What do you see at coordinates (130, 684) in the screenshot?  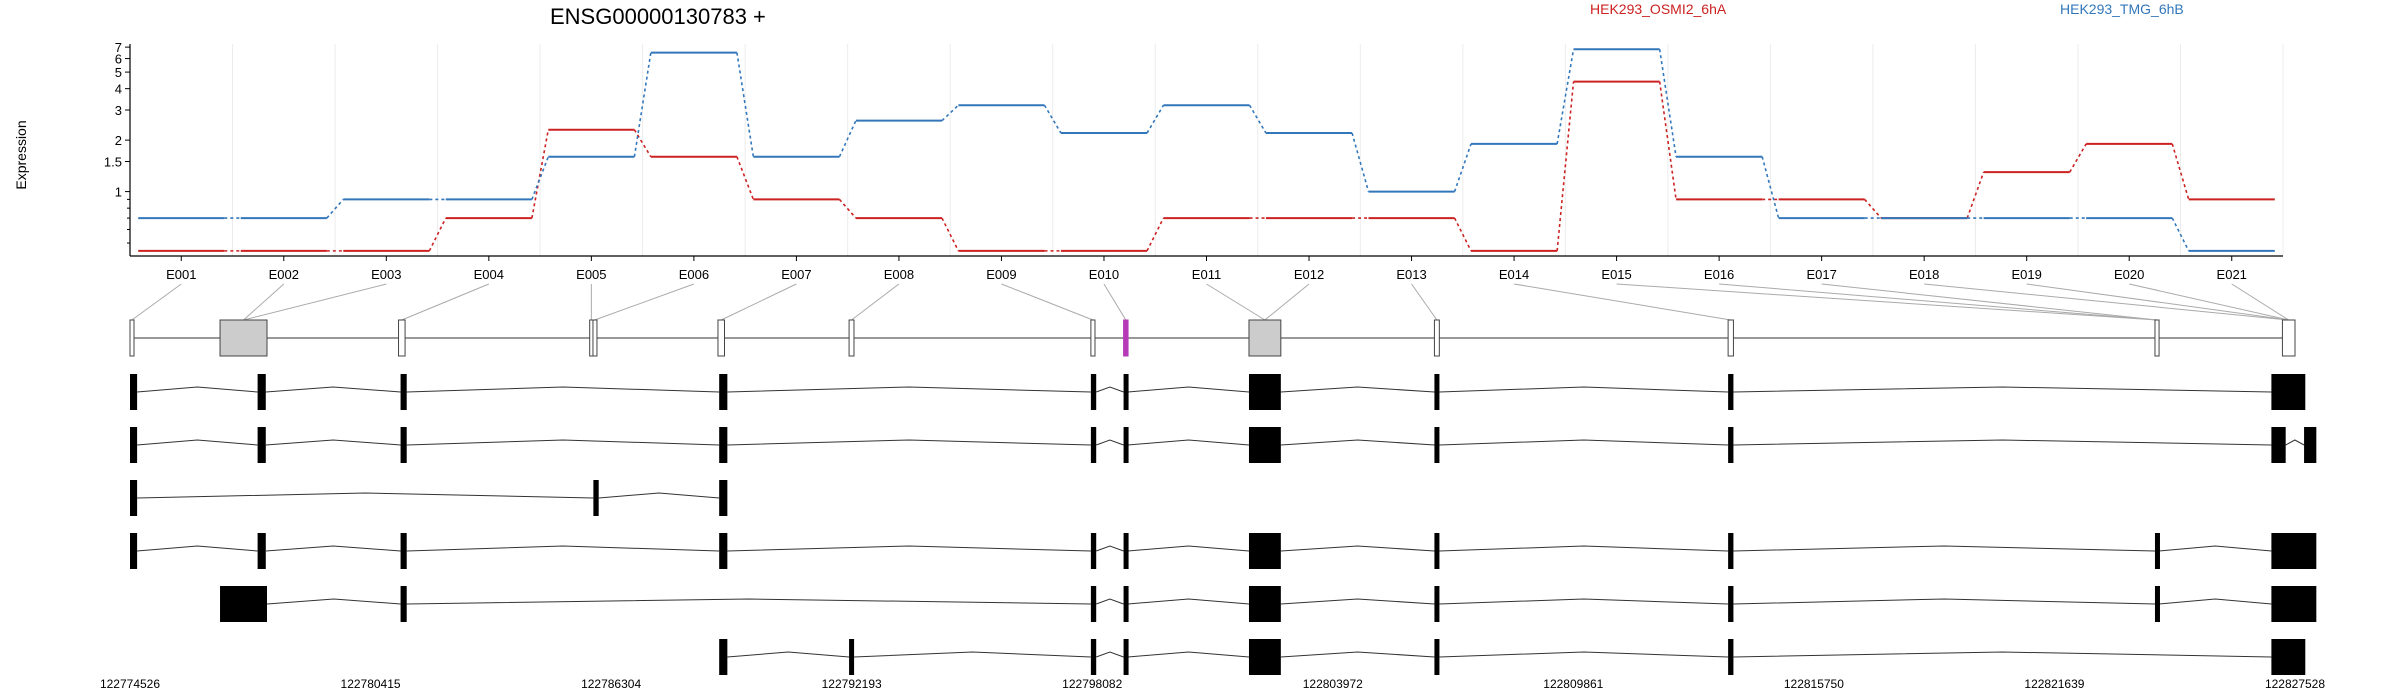 I see `genomic-coordinate-label: 122774526` at bounding box center [130, 684].